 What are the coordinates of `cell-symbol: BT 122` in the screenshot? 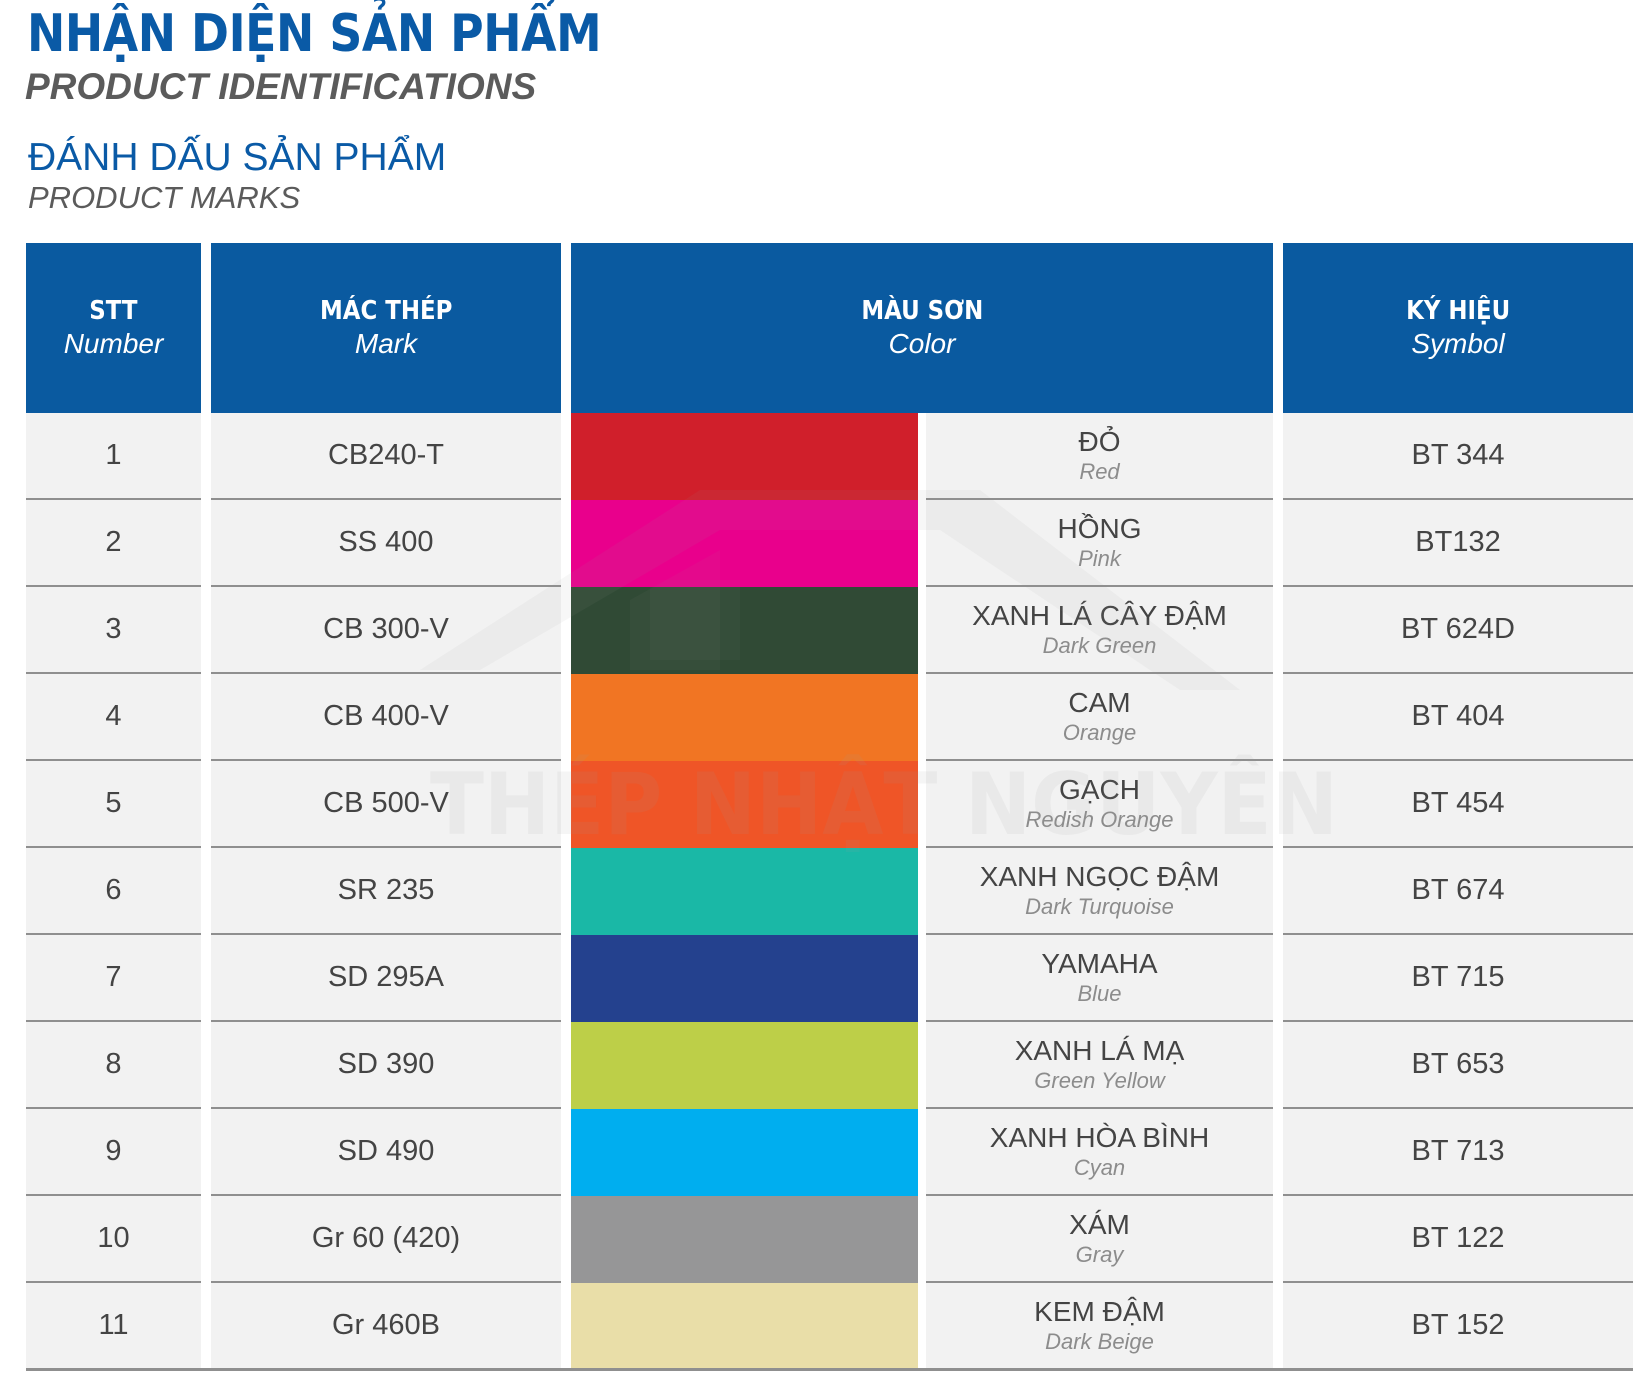 It's located at (1458, 1239).